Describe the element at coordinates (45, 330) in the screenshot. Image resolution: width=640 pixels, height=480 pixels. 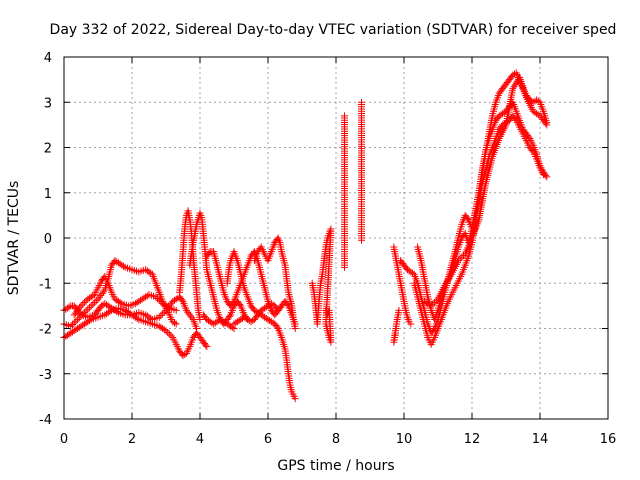
I see `y-tick-label: -2` at that location.